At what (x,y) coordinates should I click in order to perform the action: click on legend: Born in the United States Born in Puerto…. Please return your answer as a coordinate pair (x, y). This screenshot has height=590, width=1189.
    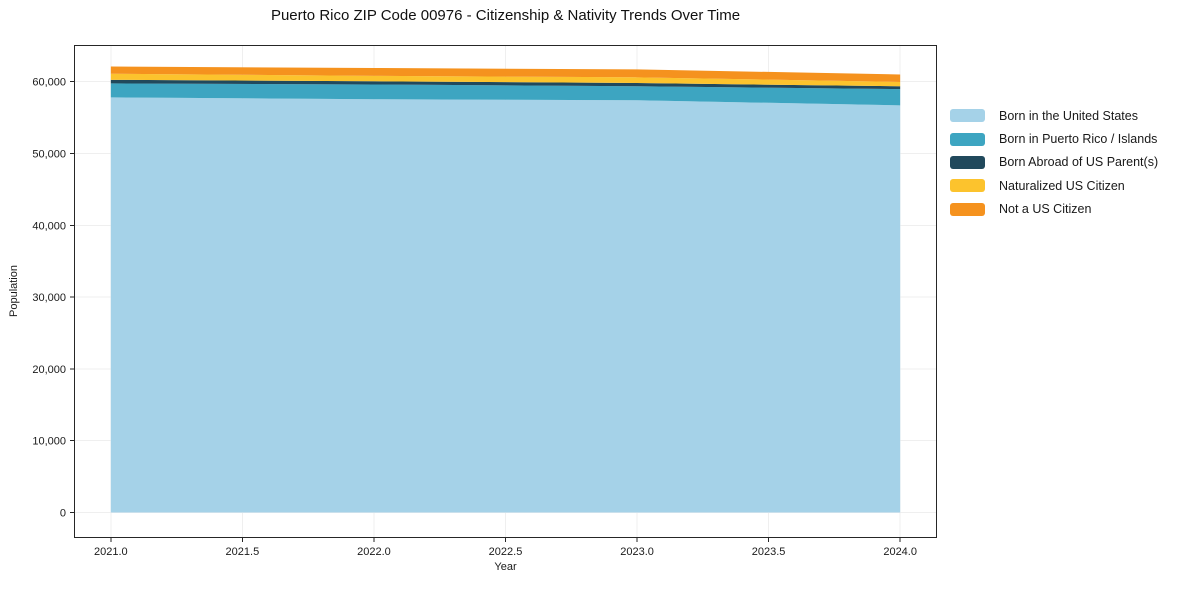
    Looking at the image, I should click on (1054, 162).